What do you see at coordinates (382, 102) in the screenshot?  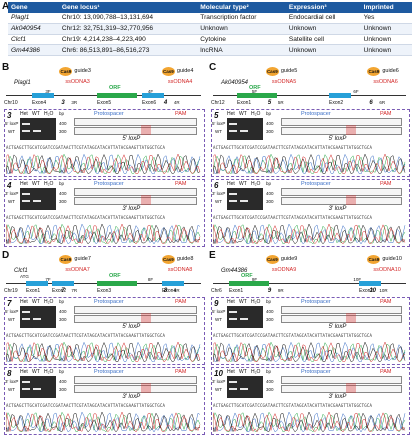 I see `primer-r: 6R` at bounding box center [382, 102].